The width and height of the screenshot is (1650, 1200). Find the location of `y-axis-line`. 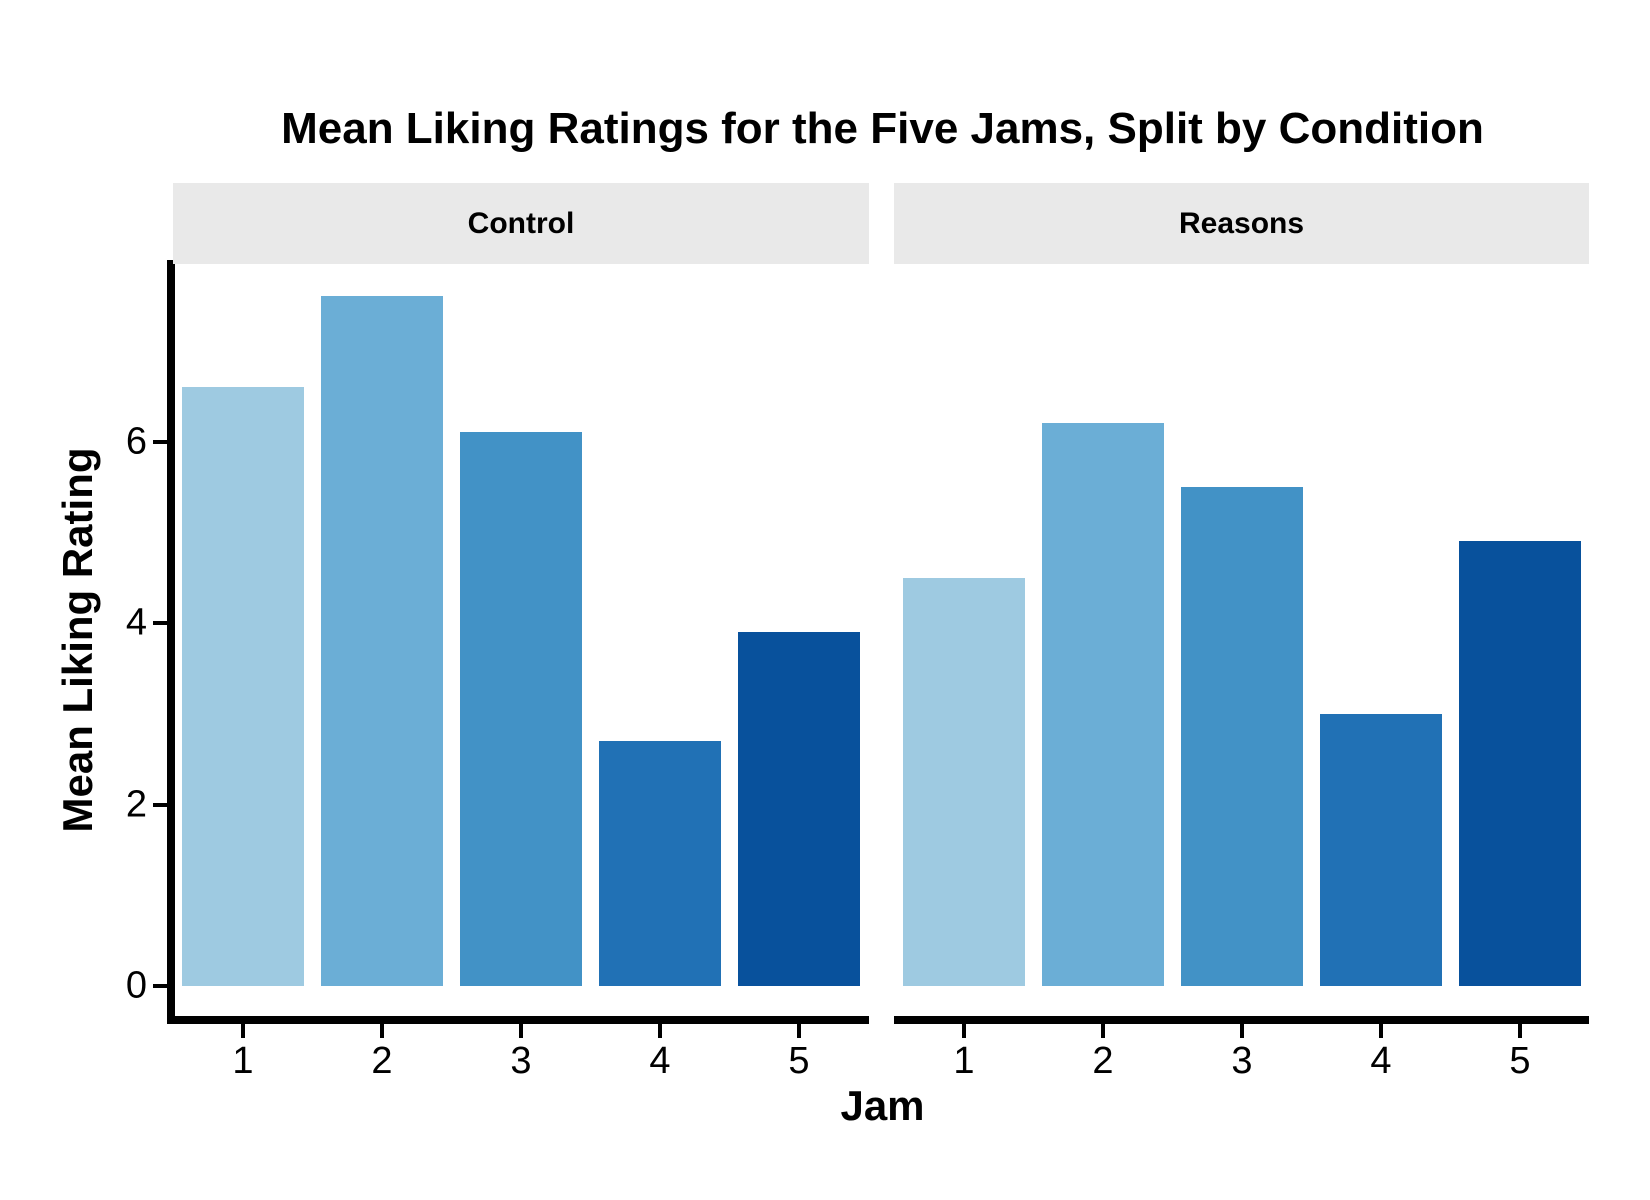

y-axis-line is located at coordinates (171, 642).